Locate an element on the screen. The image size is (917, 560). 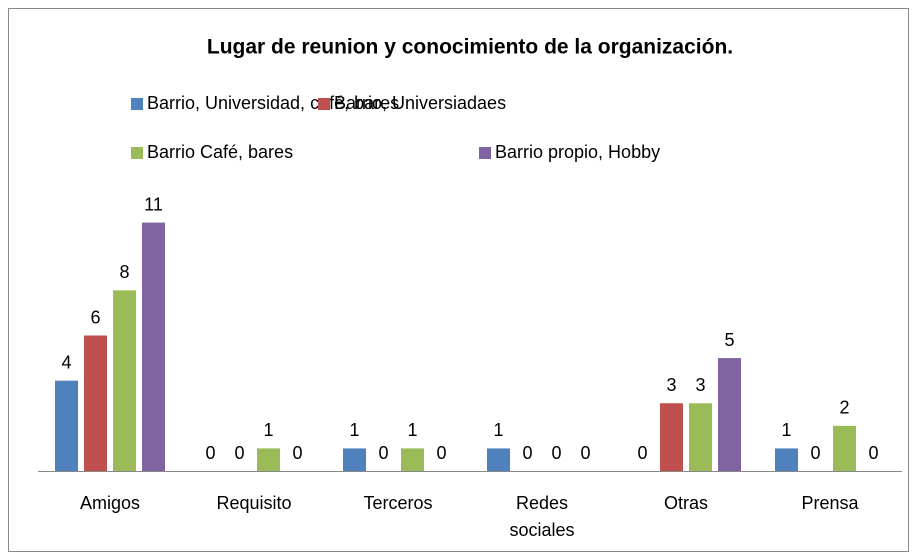
x-tick-label: Otras is located at coordinates (686, 503).